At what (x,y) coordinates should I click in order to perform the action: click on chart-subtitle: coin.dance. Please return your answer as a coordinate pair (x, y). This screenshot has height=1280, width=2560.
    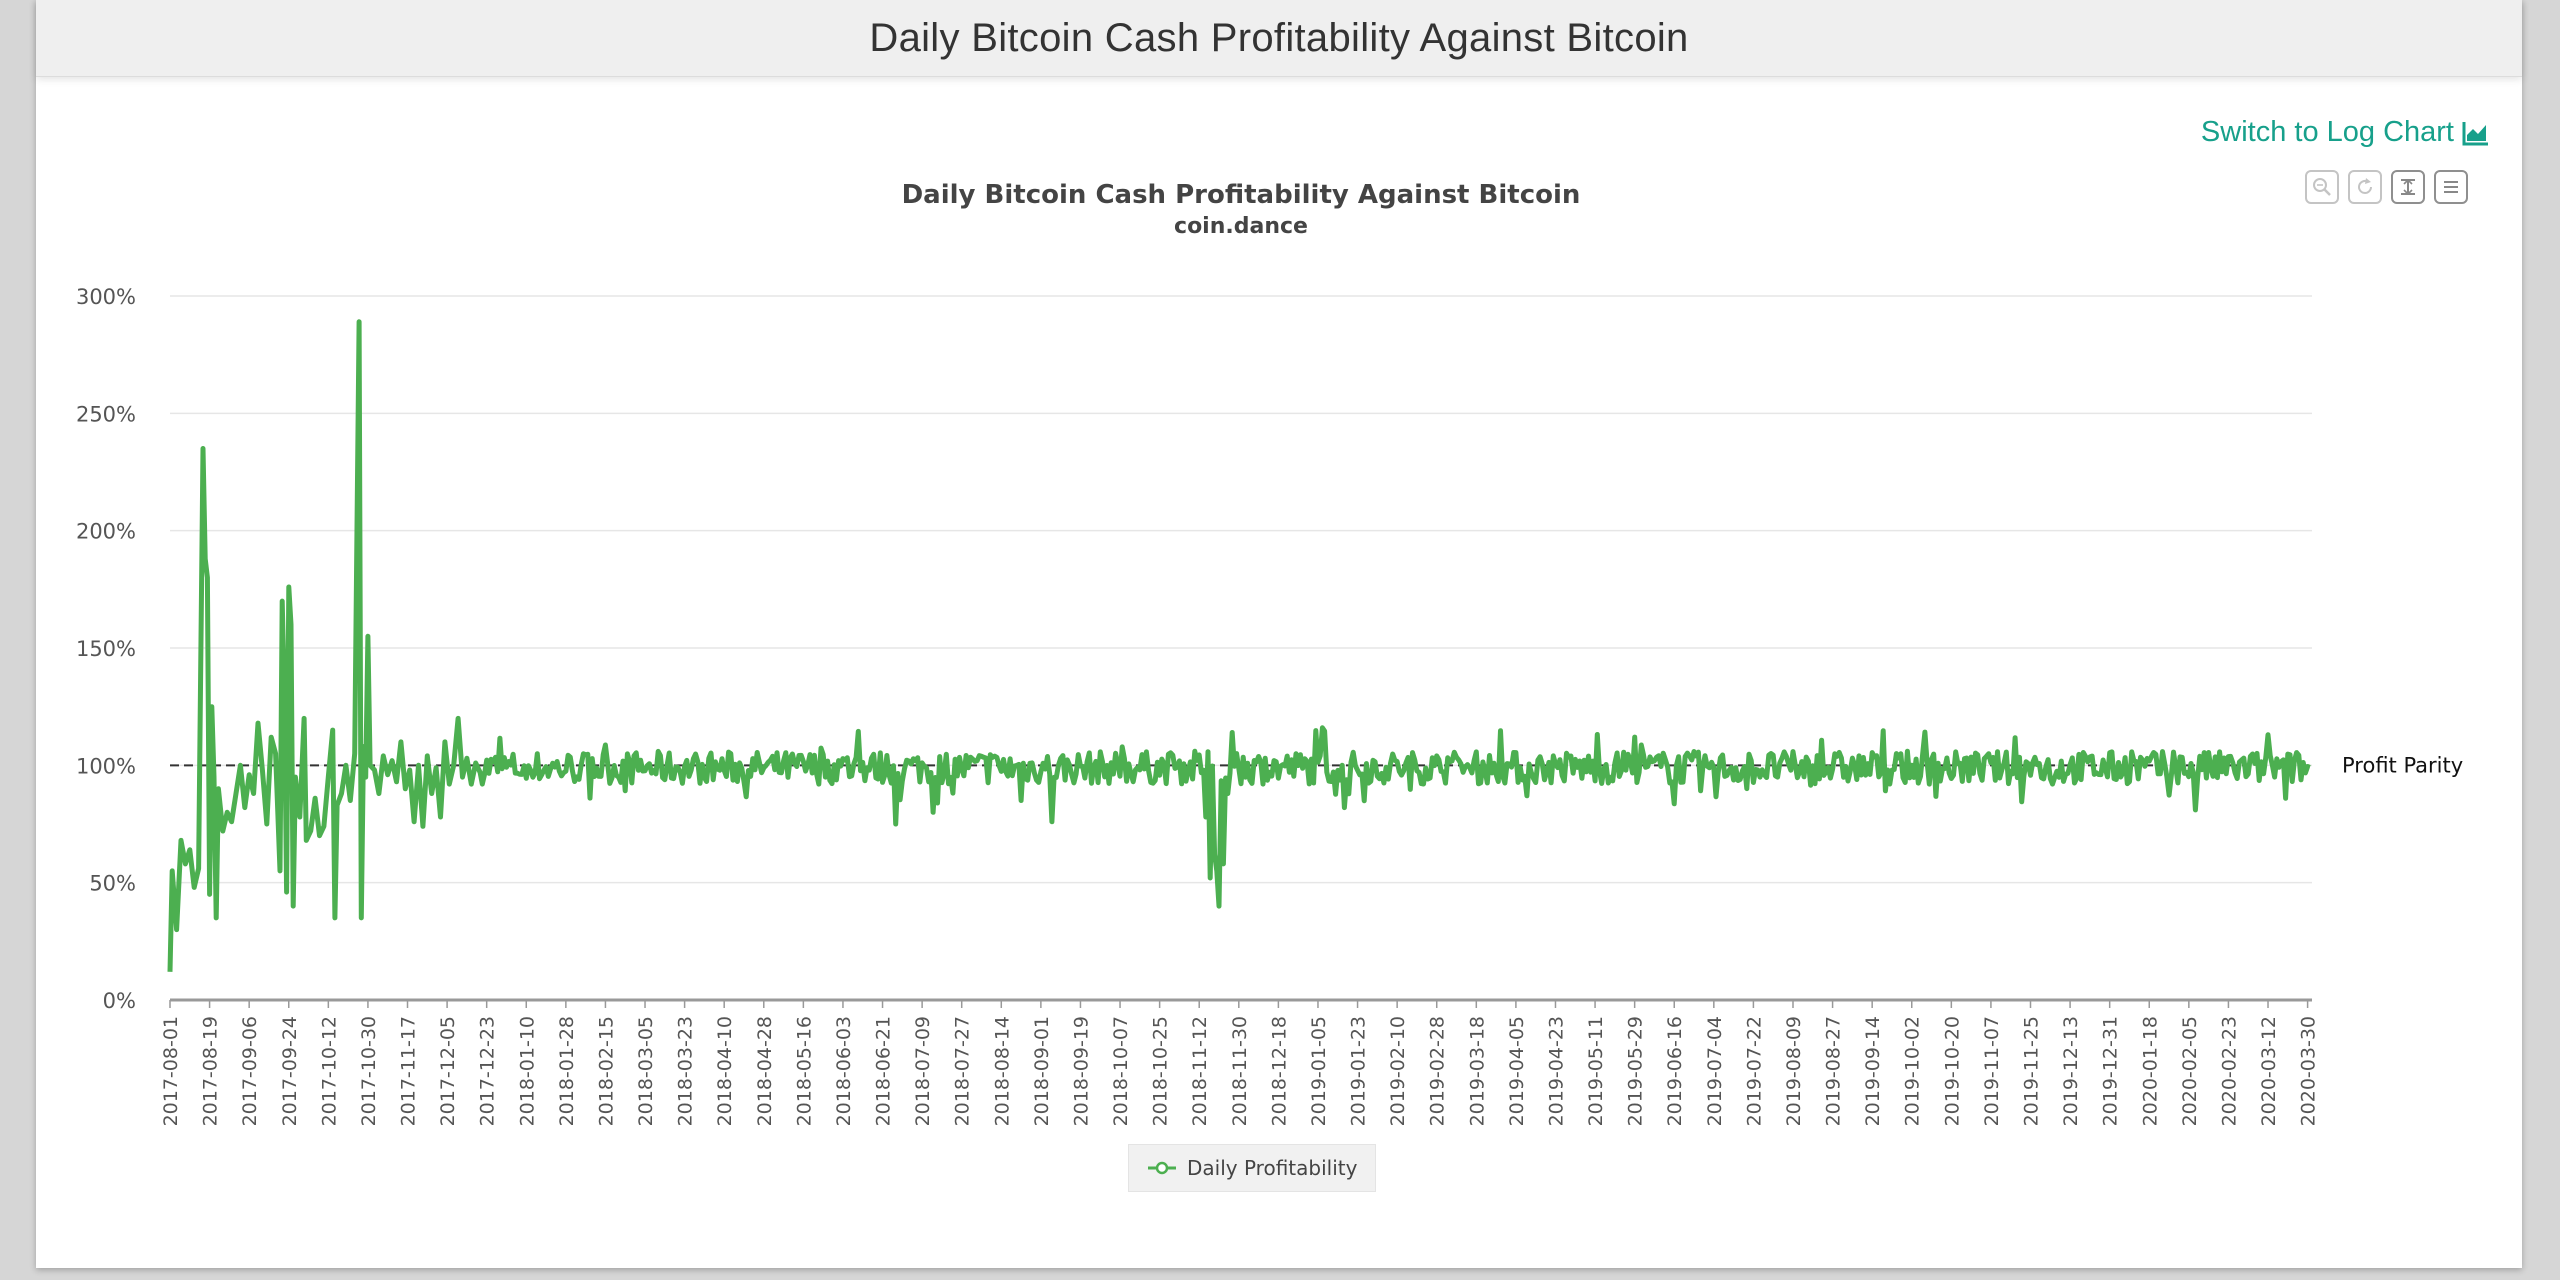
    Looking at the image, I should click on (1241, 226).